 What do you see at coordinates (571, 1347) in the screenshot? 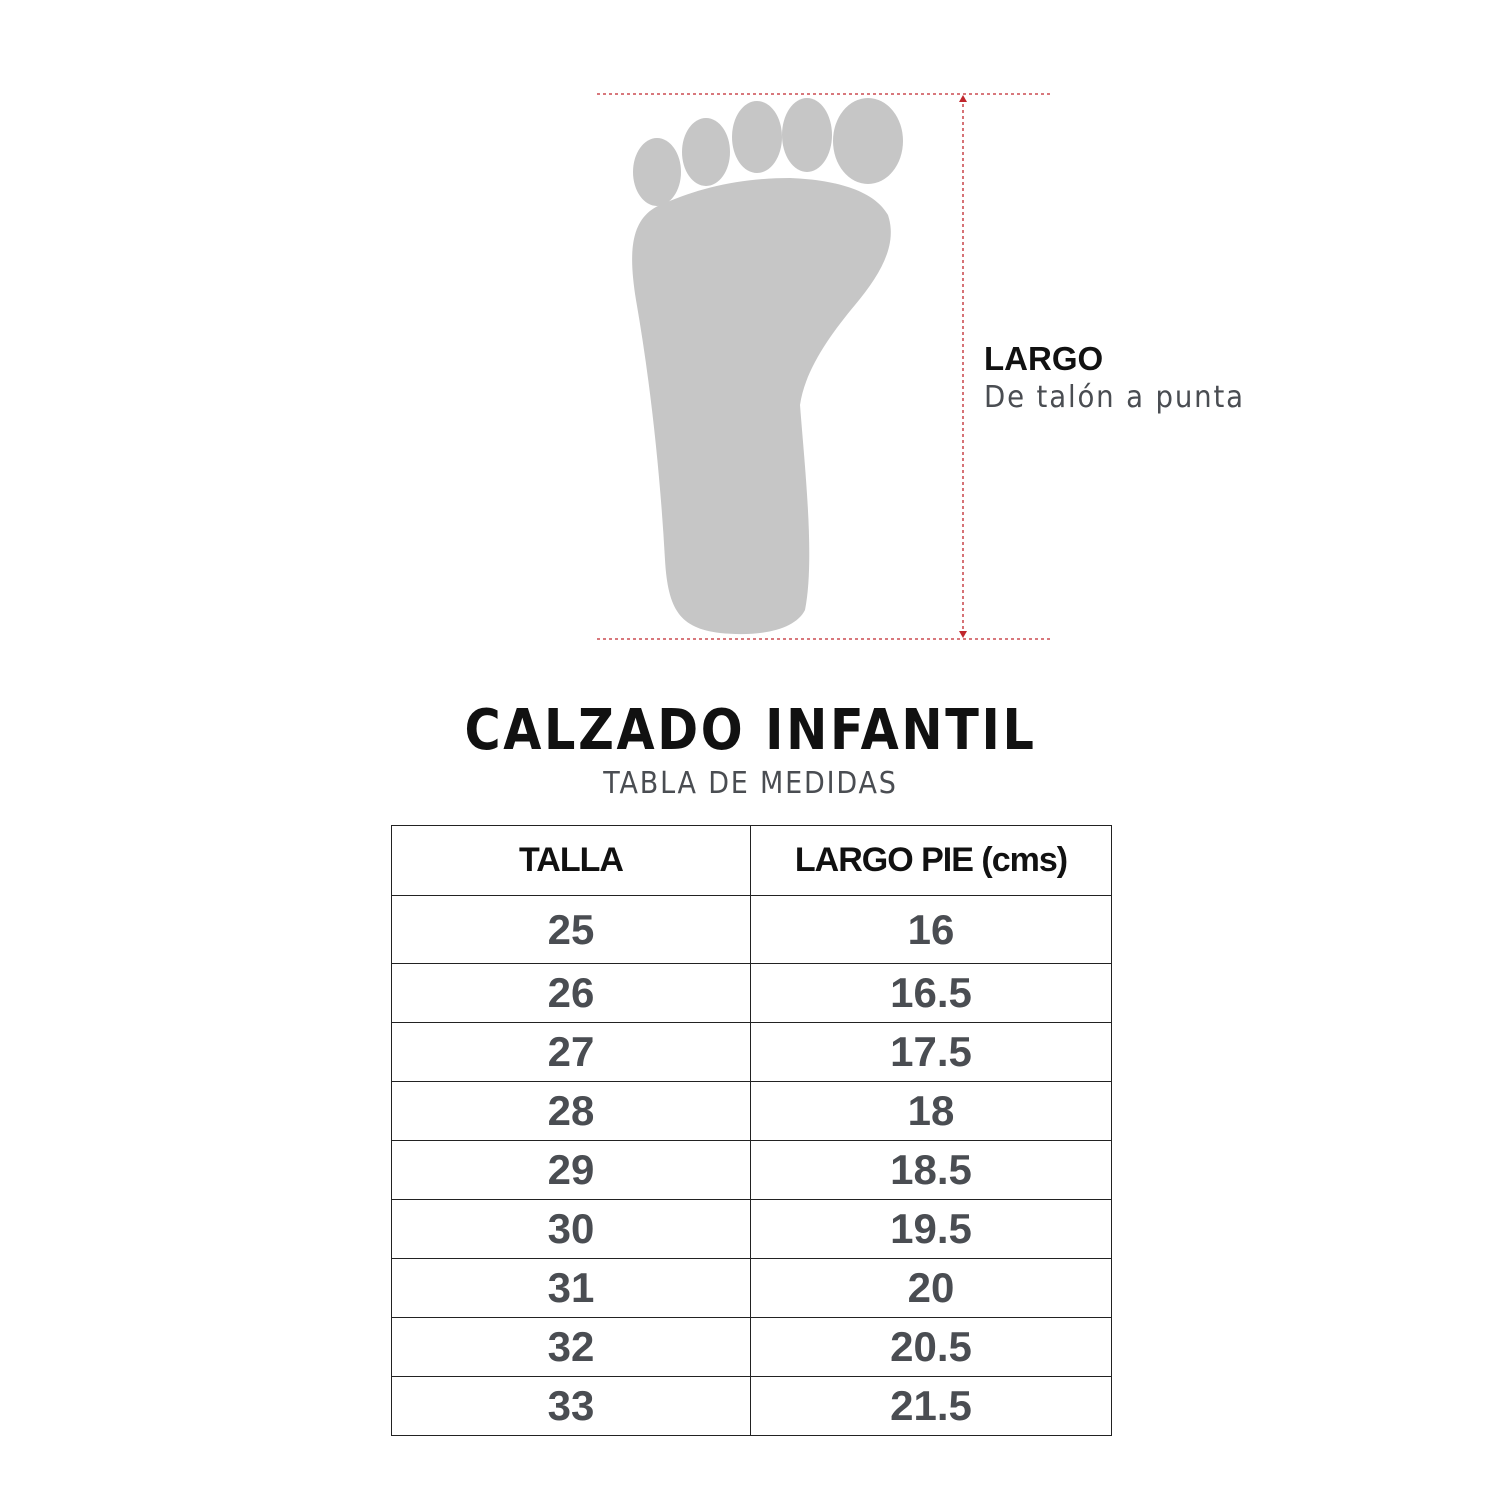
I see `size-cell: 32` at bounding box center [571, 1347].